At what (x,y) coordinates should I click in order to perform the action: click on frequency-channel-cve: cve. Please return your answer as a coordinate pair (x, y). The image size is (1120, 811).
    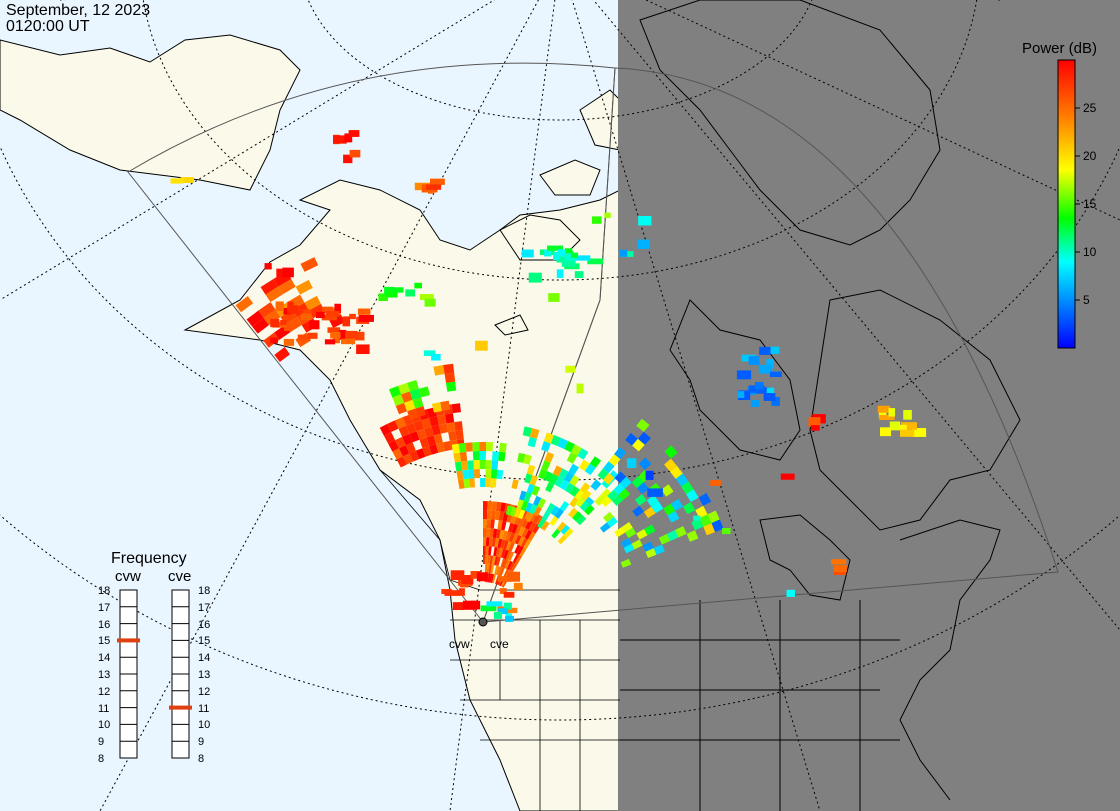
    Looking at the image, I should click on (180, 576).